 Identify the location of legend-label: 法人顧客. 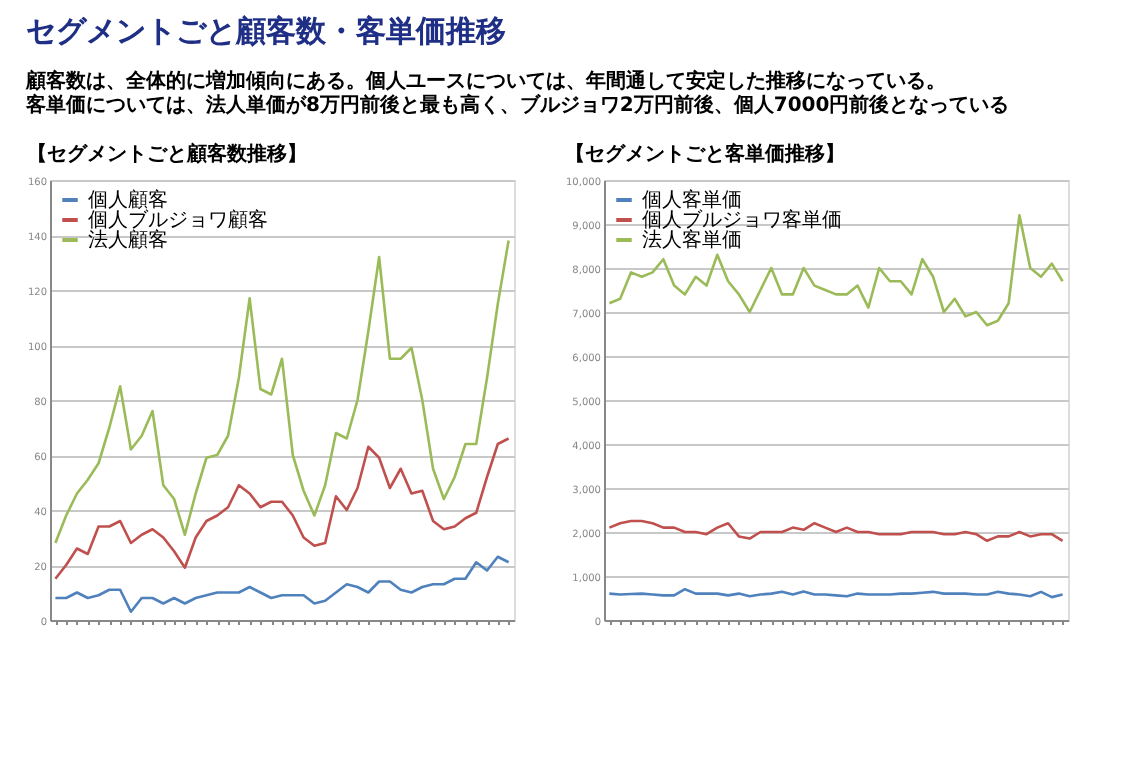
(128, 240).